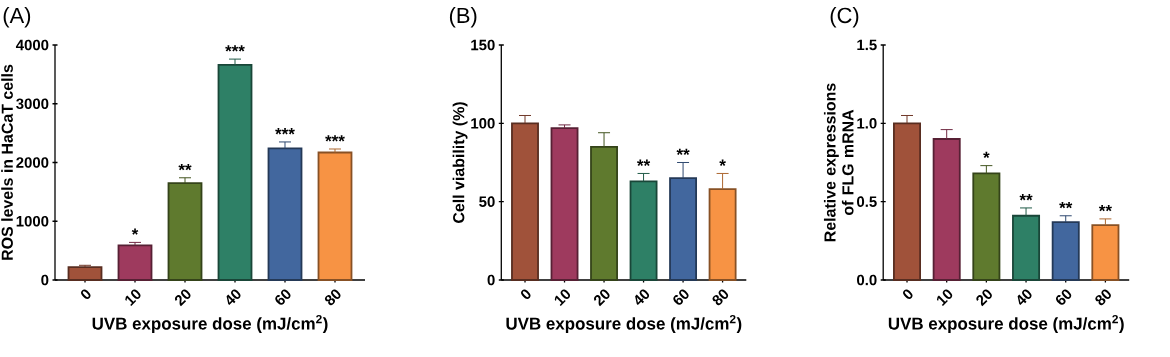 The image size is (1170, 357). I want to click on chart-title: (B), so click(463, 17).